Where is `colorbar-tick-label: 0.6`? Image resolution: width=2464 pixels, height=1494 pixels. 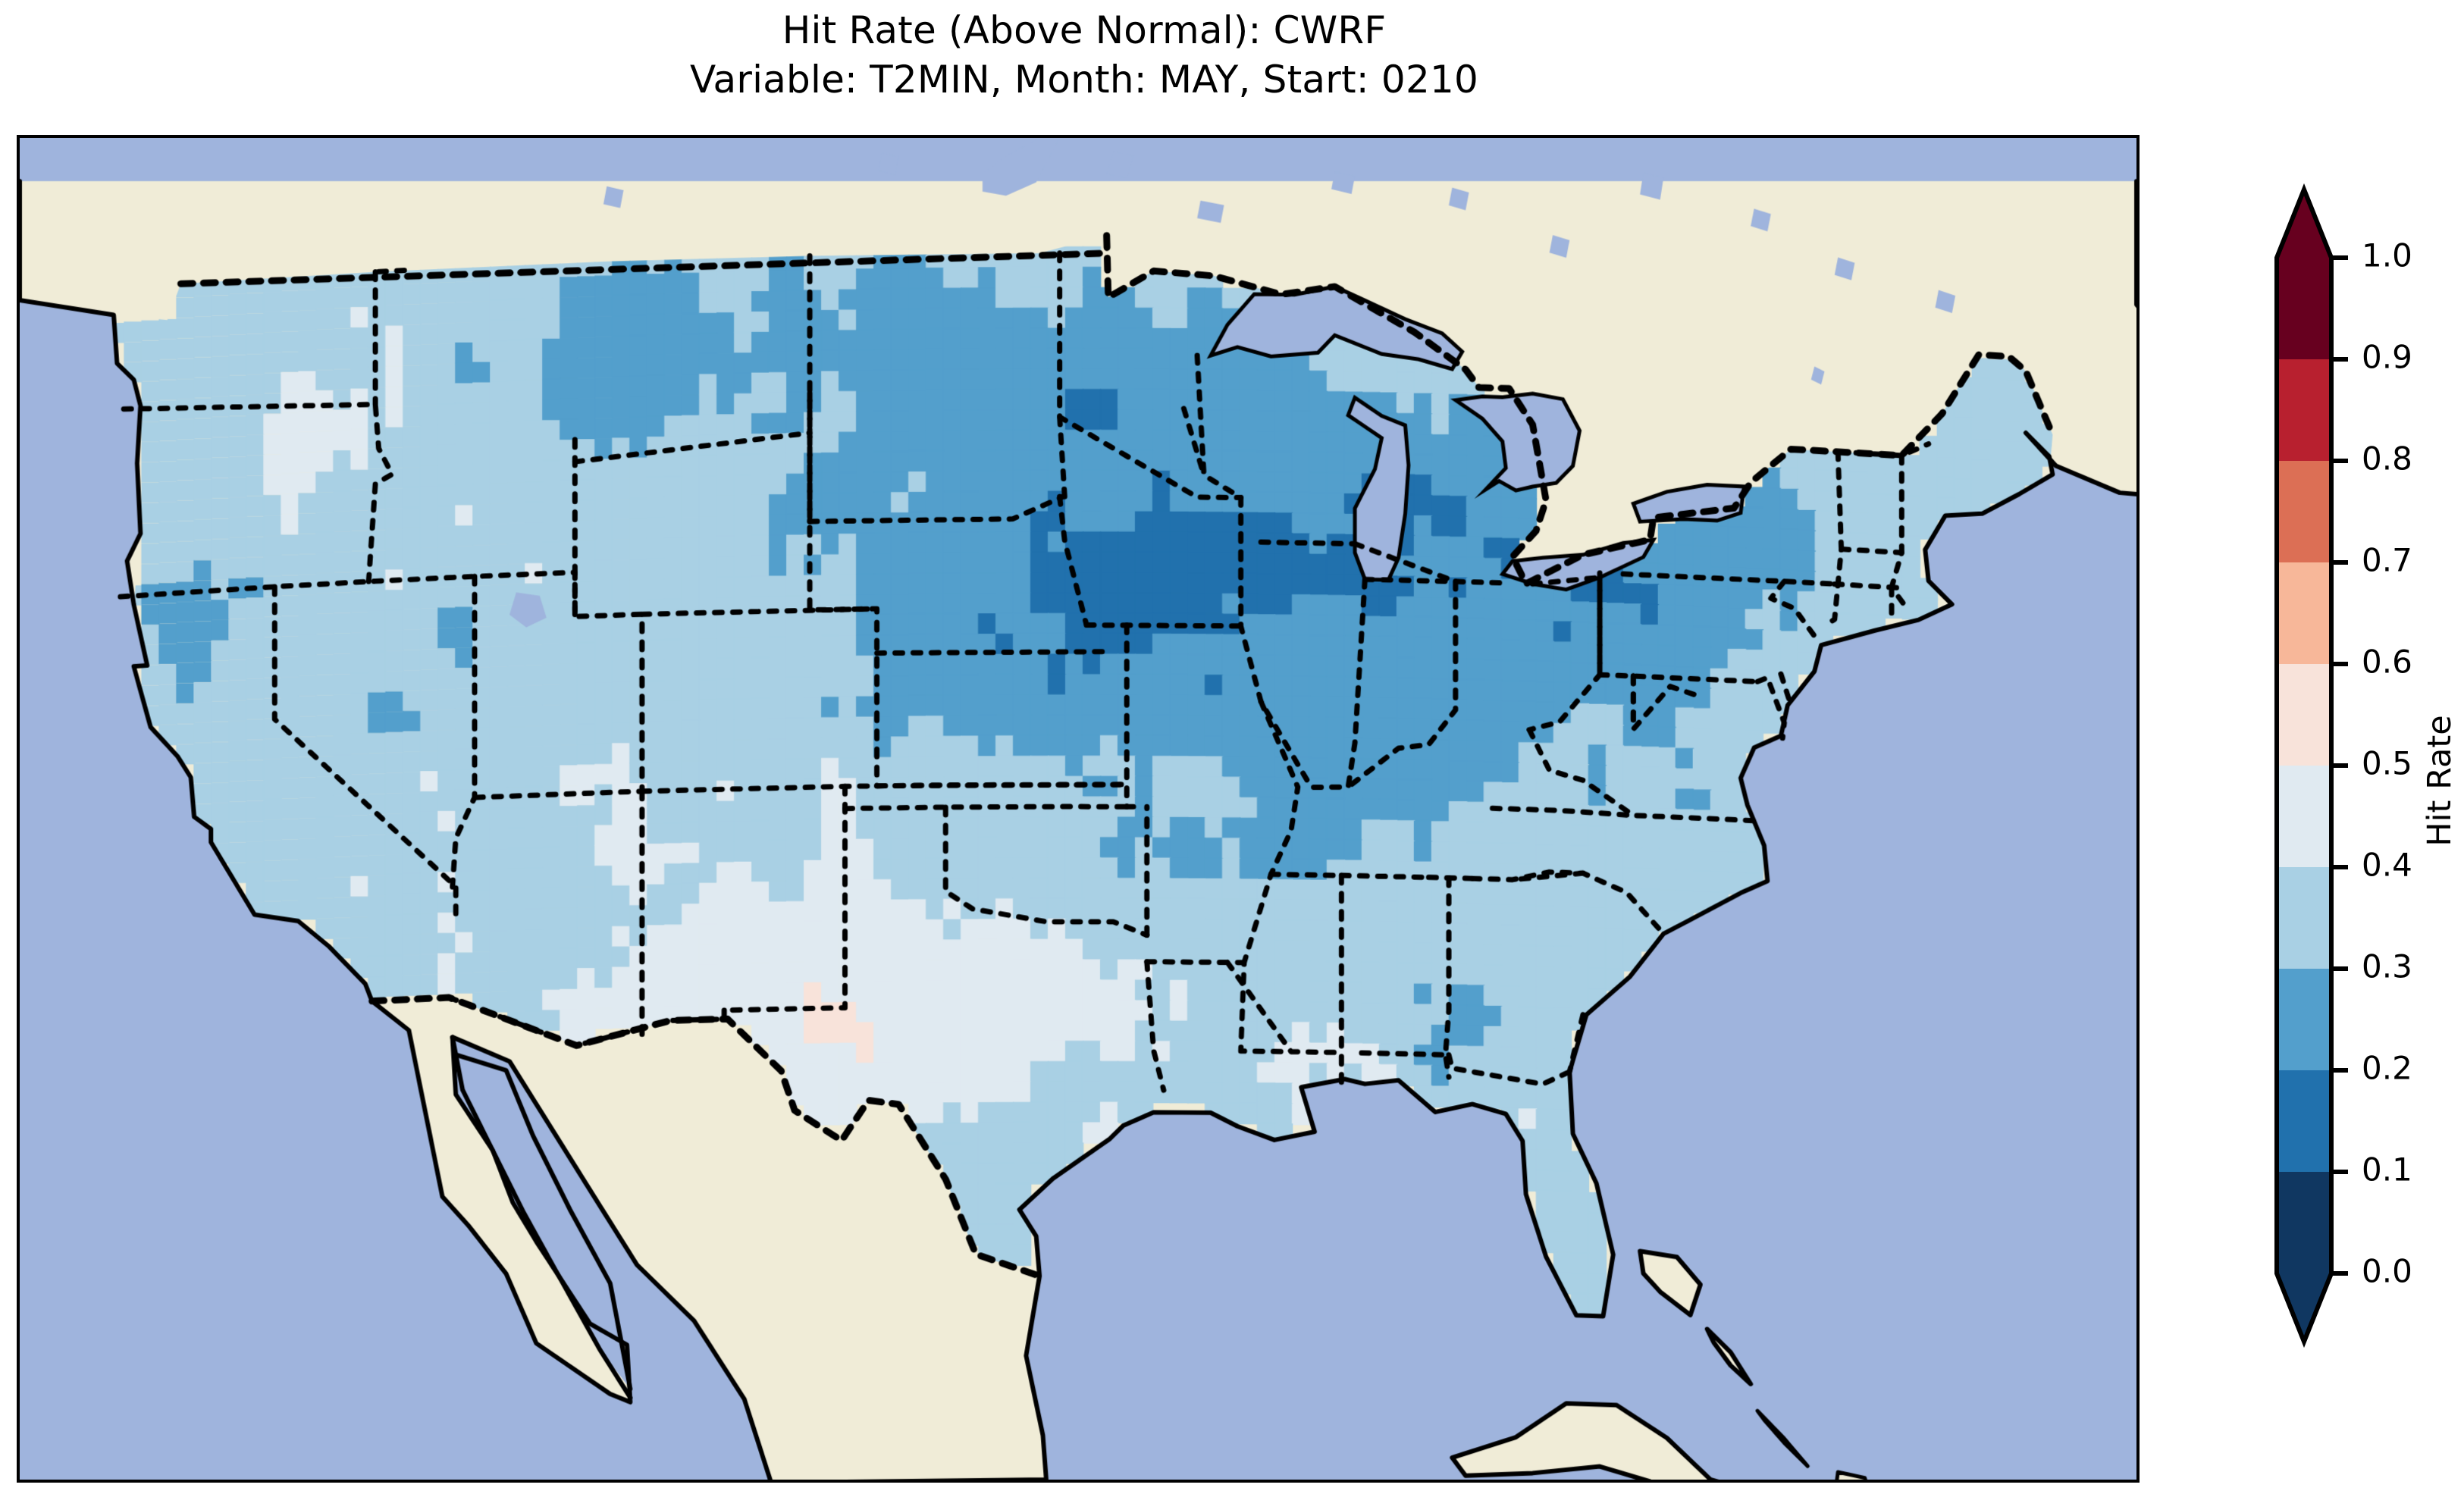
colorbar-tick-label: 0.6 is located at coordinates (2387, 662).